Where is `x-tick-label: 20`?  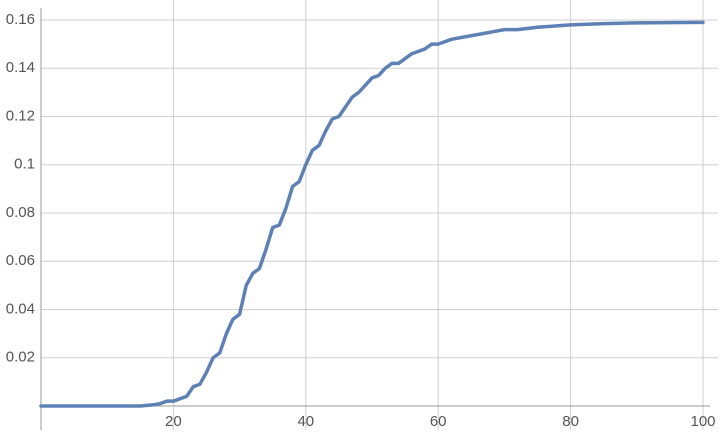
x-tick-label: 20 is located at coordinates (173, 421).